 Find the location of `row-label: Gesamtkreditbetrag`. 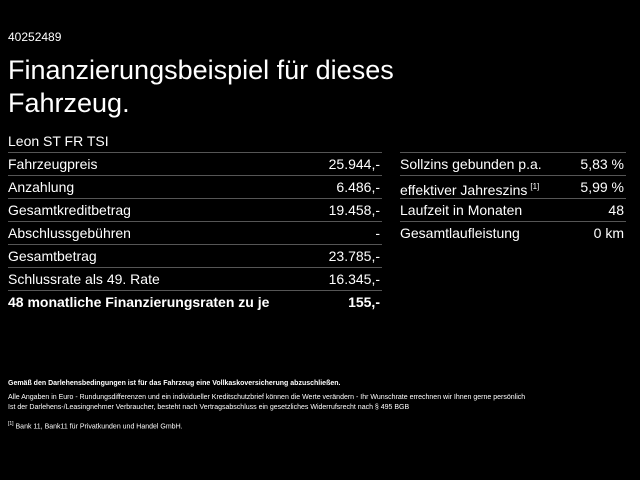

row-label: Gesamtkreditbetrag is located at coordinates (69, 210).